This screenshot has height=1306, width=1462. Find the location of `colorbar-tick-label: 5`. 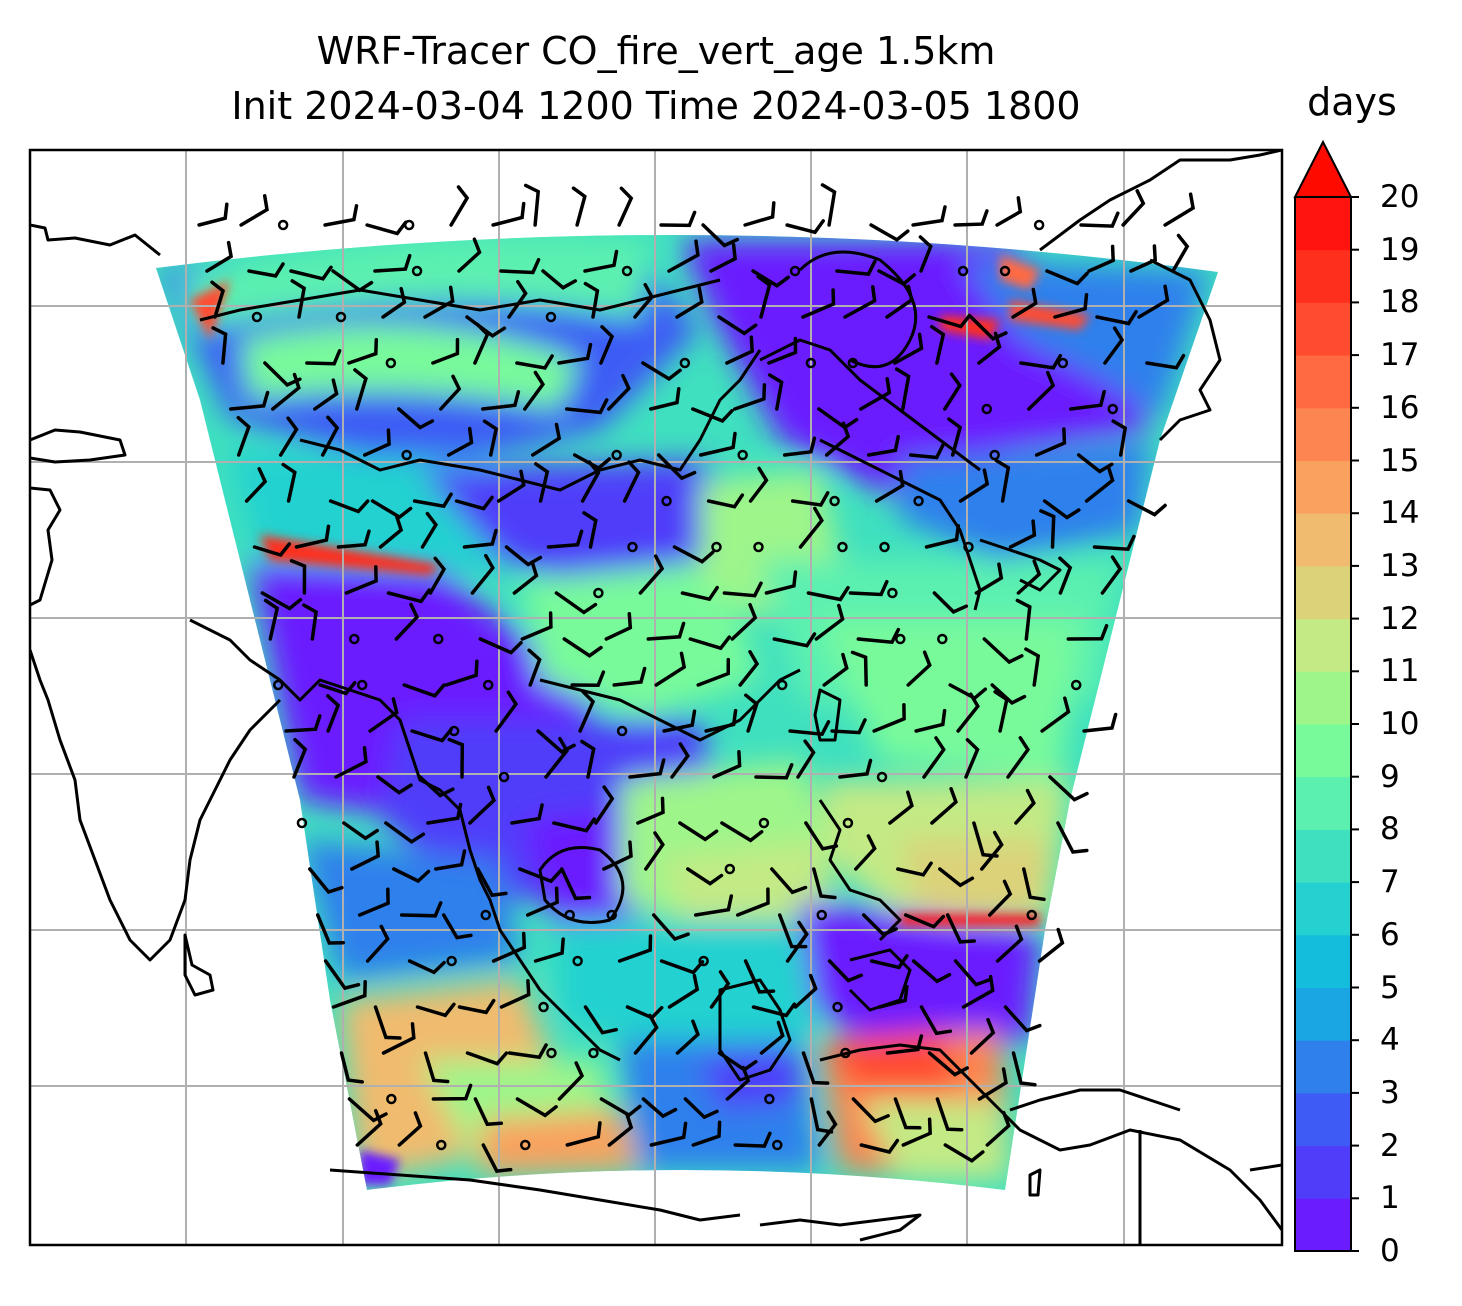

colorbar-tick-label: 5 is located at coordinates (1390, 987).